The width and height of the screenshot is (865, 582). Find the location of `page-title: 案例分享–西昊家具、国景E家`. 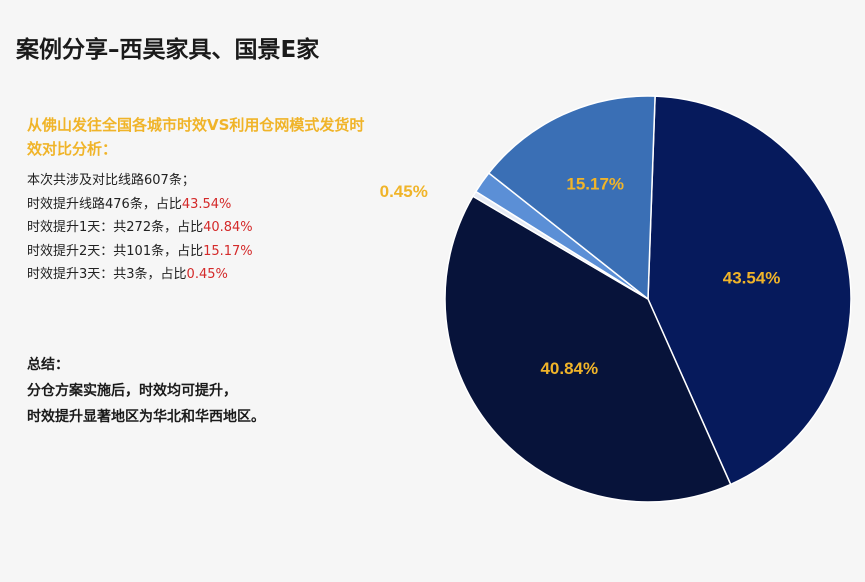

page-title: 案例分享–西昊家具、国景E家 is located at coordinates (168, 50).